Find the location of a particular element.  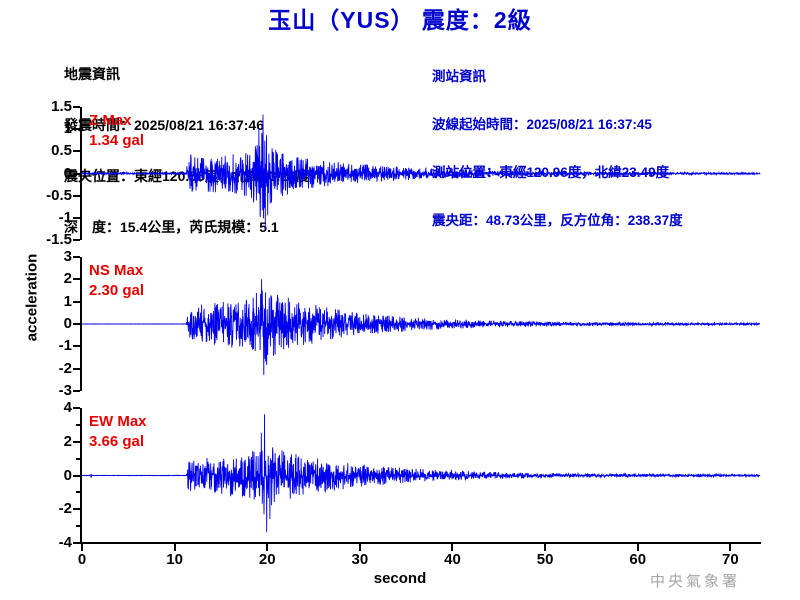

y-tick-label: 0.5 is located at coordinates (61, 151).